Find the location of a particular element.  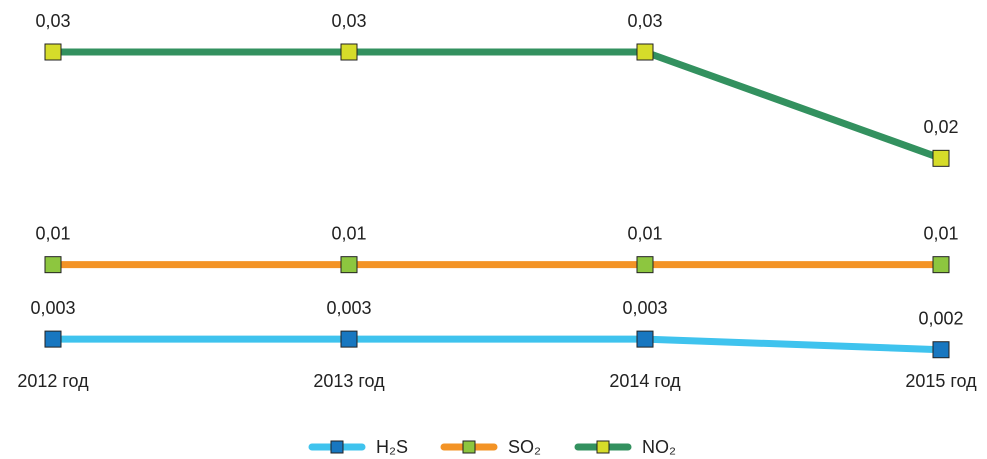

x-tick-label: 2012 год is located at coordinates (53, 381).